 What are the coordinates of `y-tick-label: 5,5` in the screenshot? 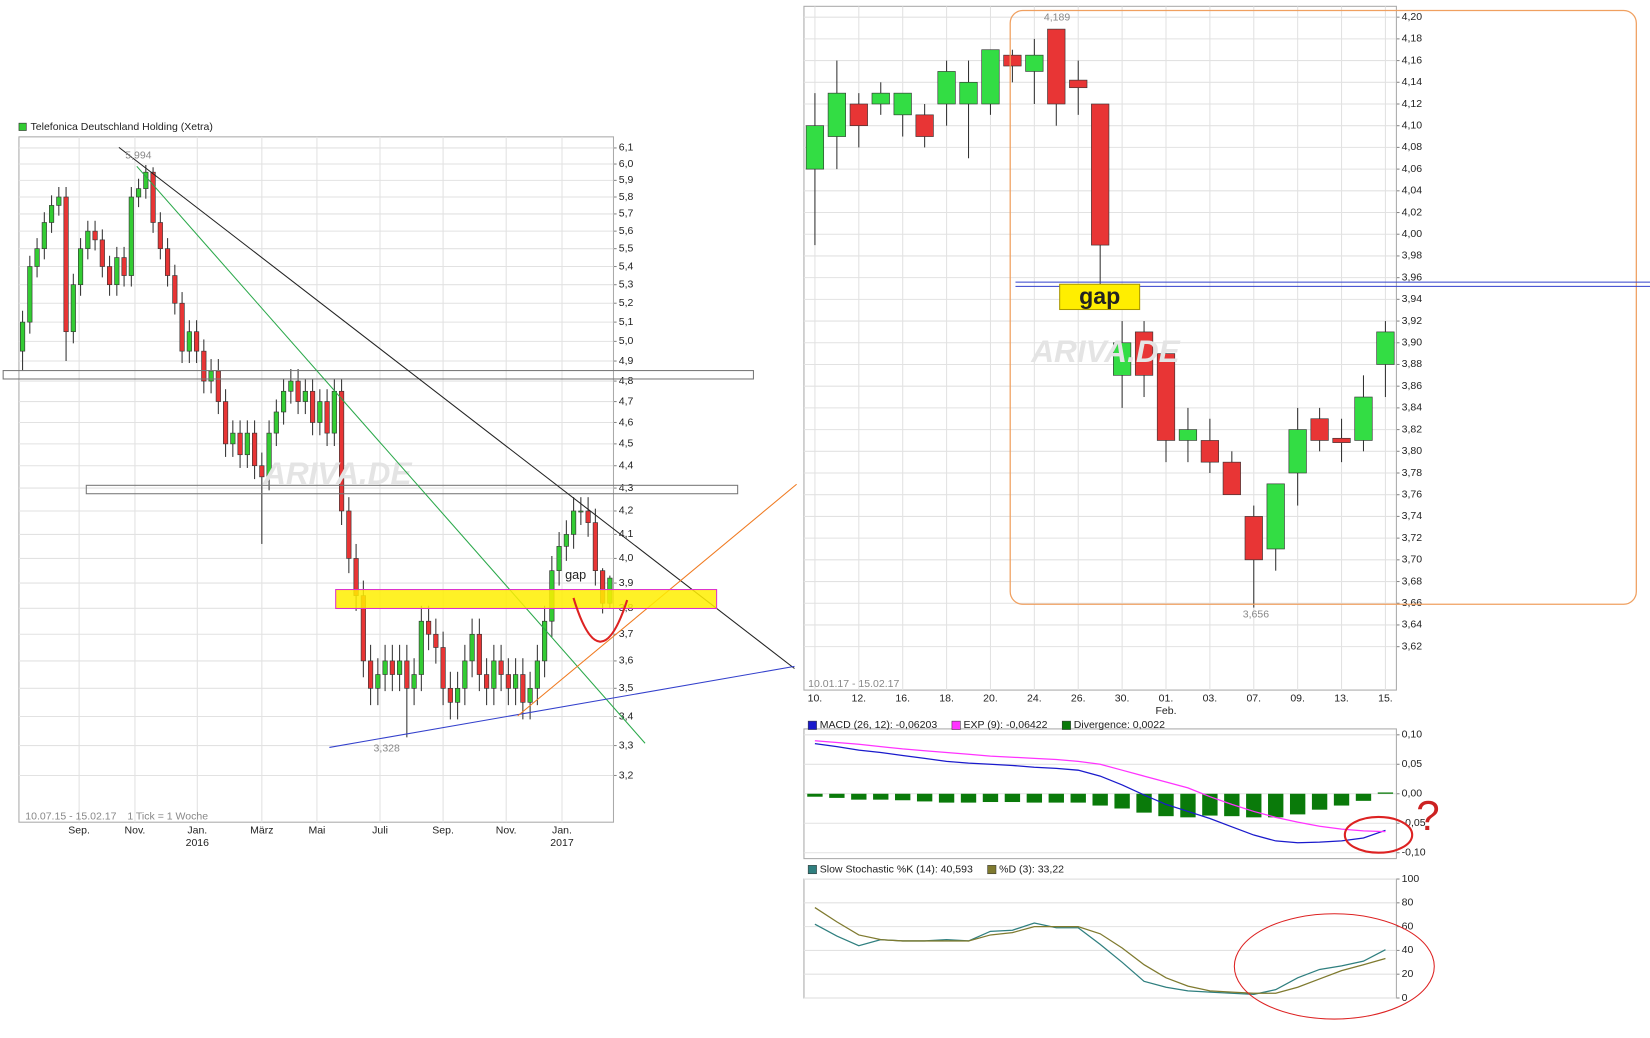 It's located at (626, 248).